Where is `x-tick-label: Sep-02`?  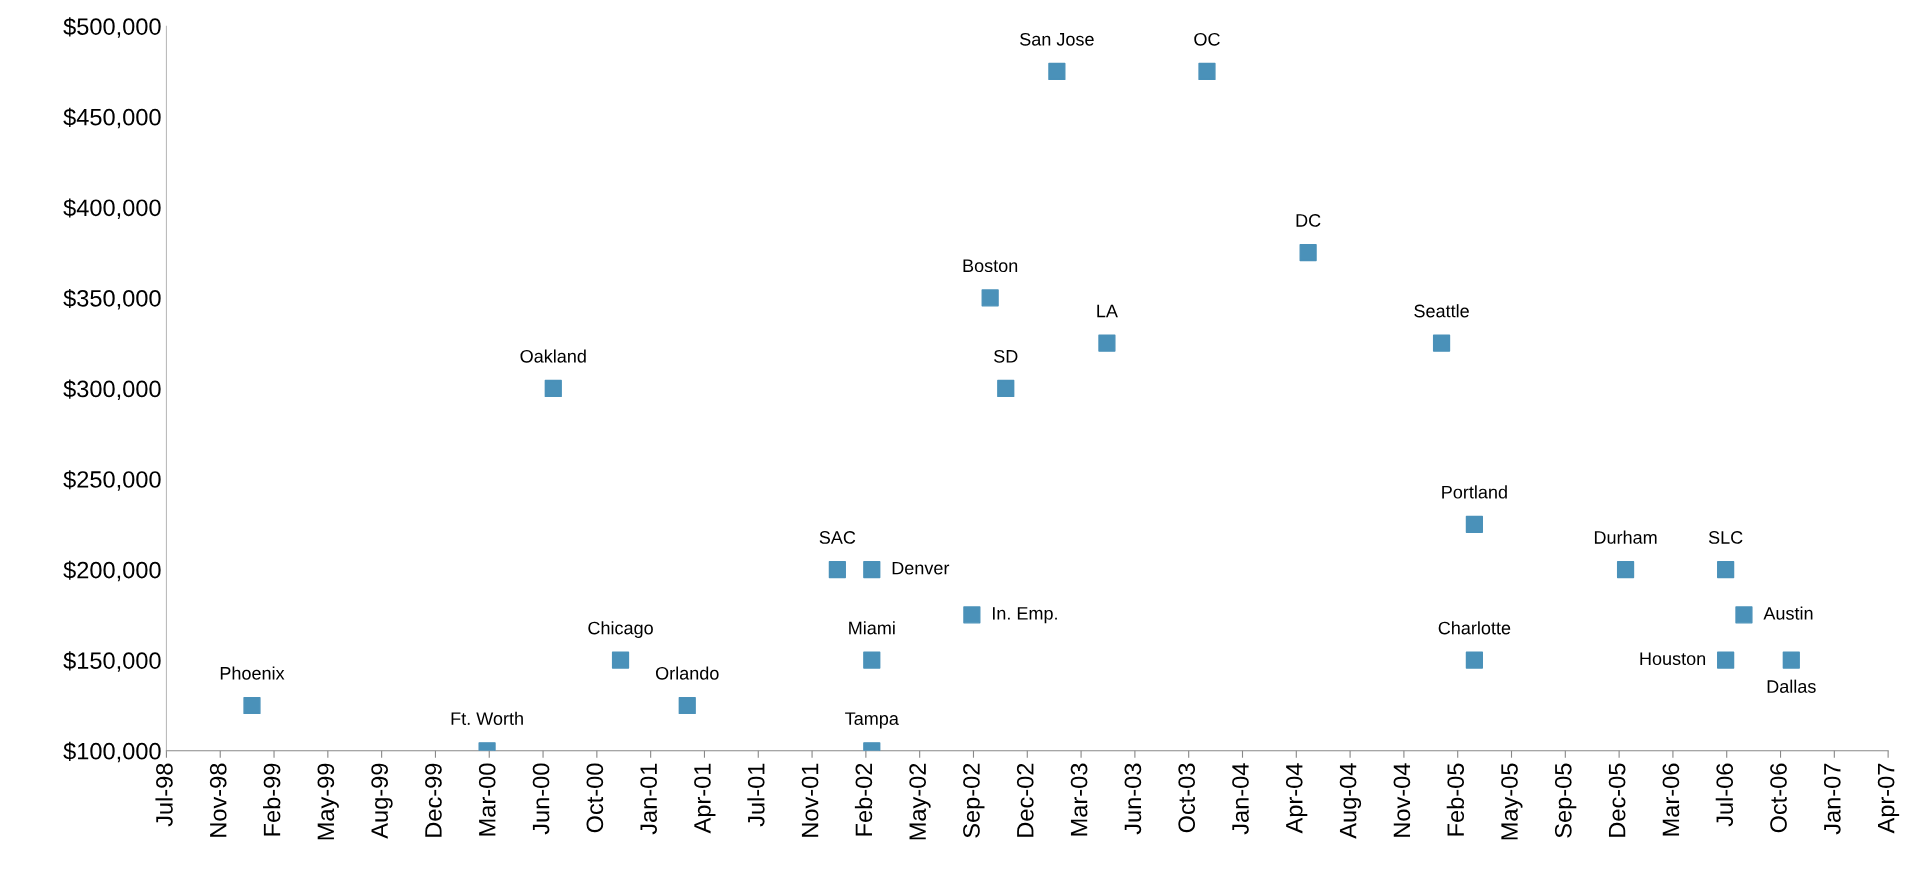 x-tick-label: Sep-02 is located at coordinates (974, 800).